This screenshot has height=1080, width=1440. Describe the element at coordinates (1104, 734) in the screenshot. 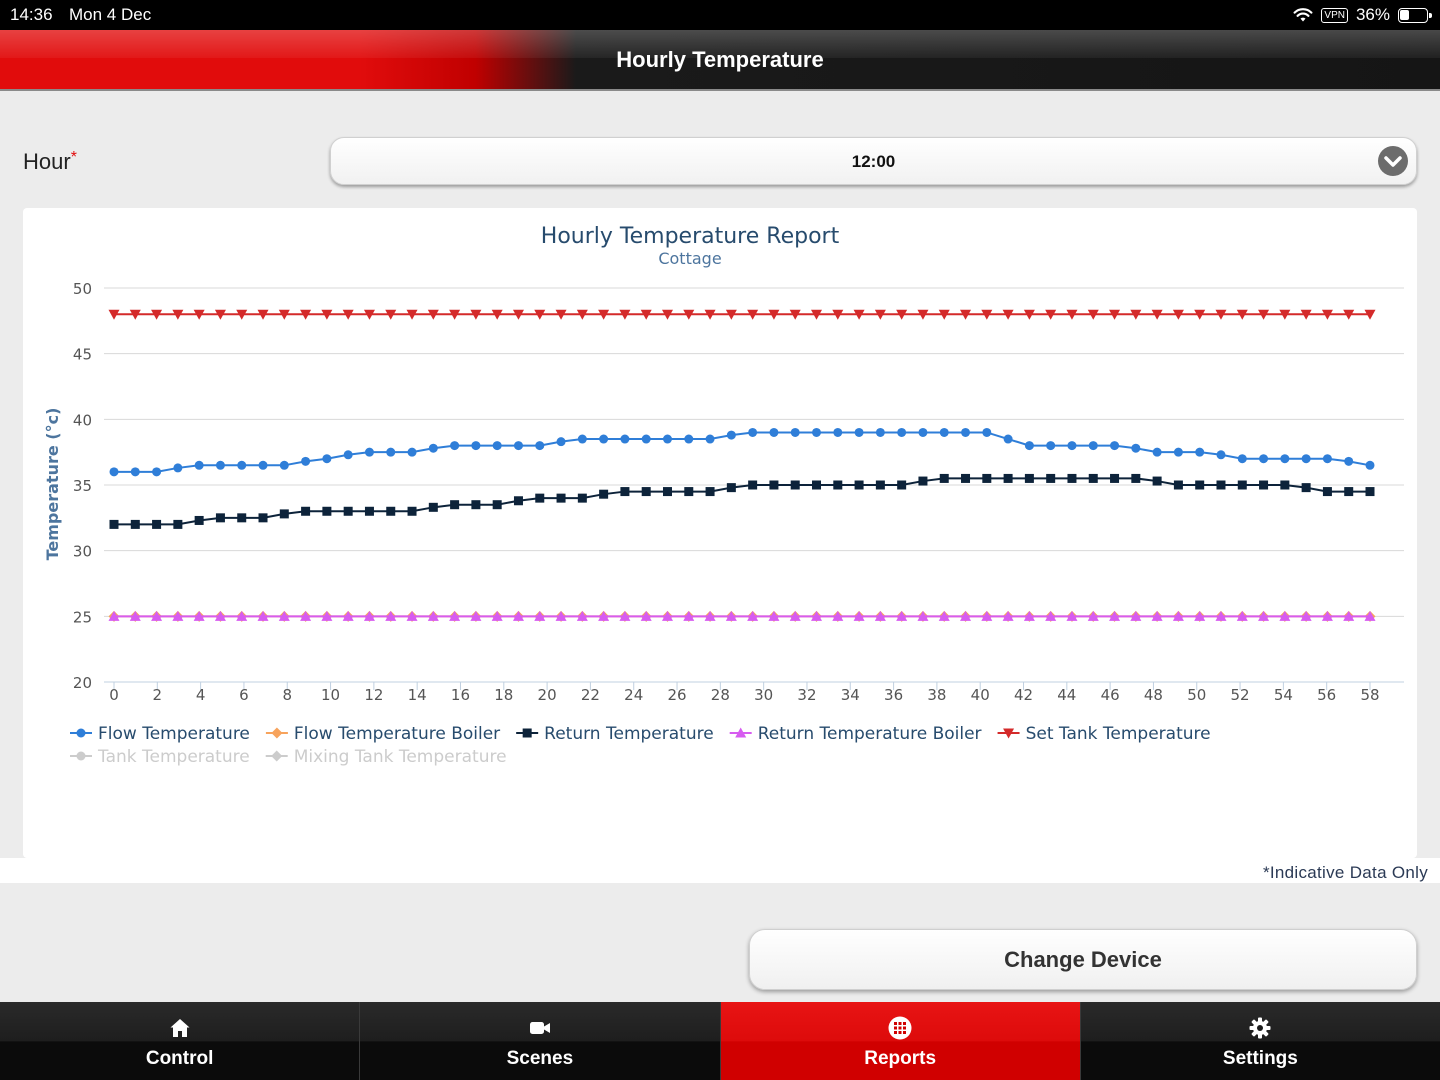

I see `legend-item: Set Tank Temperature` at that location.